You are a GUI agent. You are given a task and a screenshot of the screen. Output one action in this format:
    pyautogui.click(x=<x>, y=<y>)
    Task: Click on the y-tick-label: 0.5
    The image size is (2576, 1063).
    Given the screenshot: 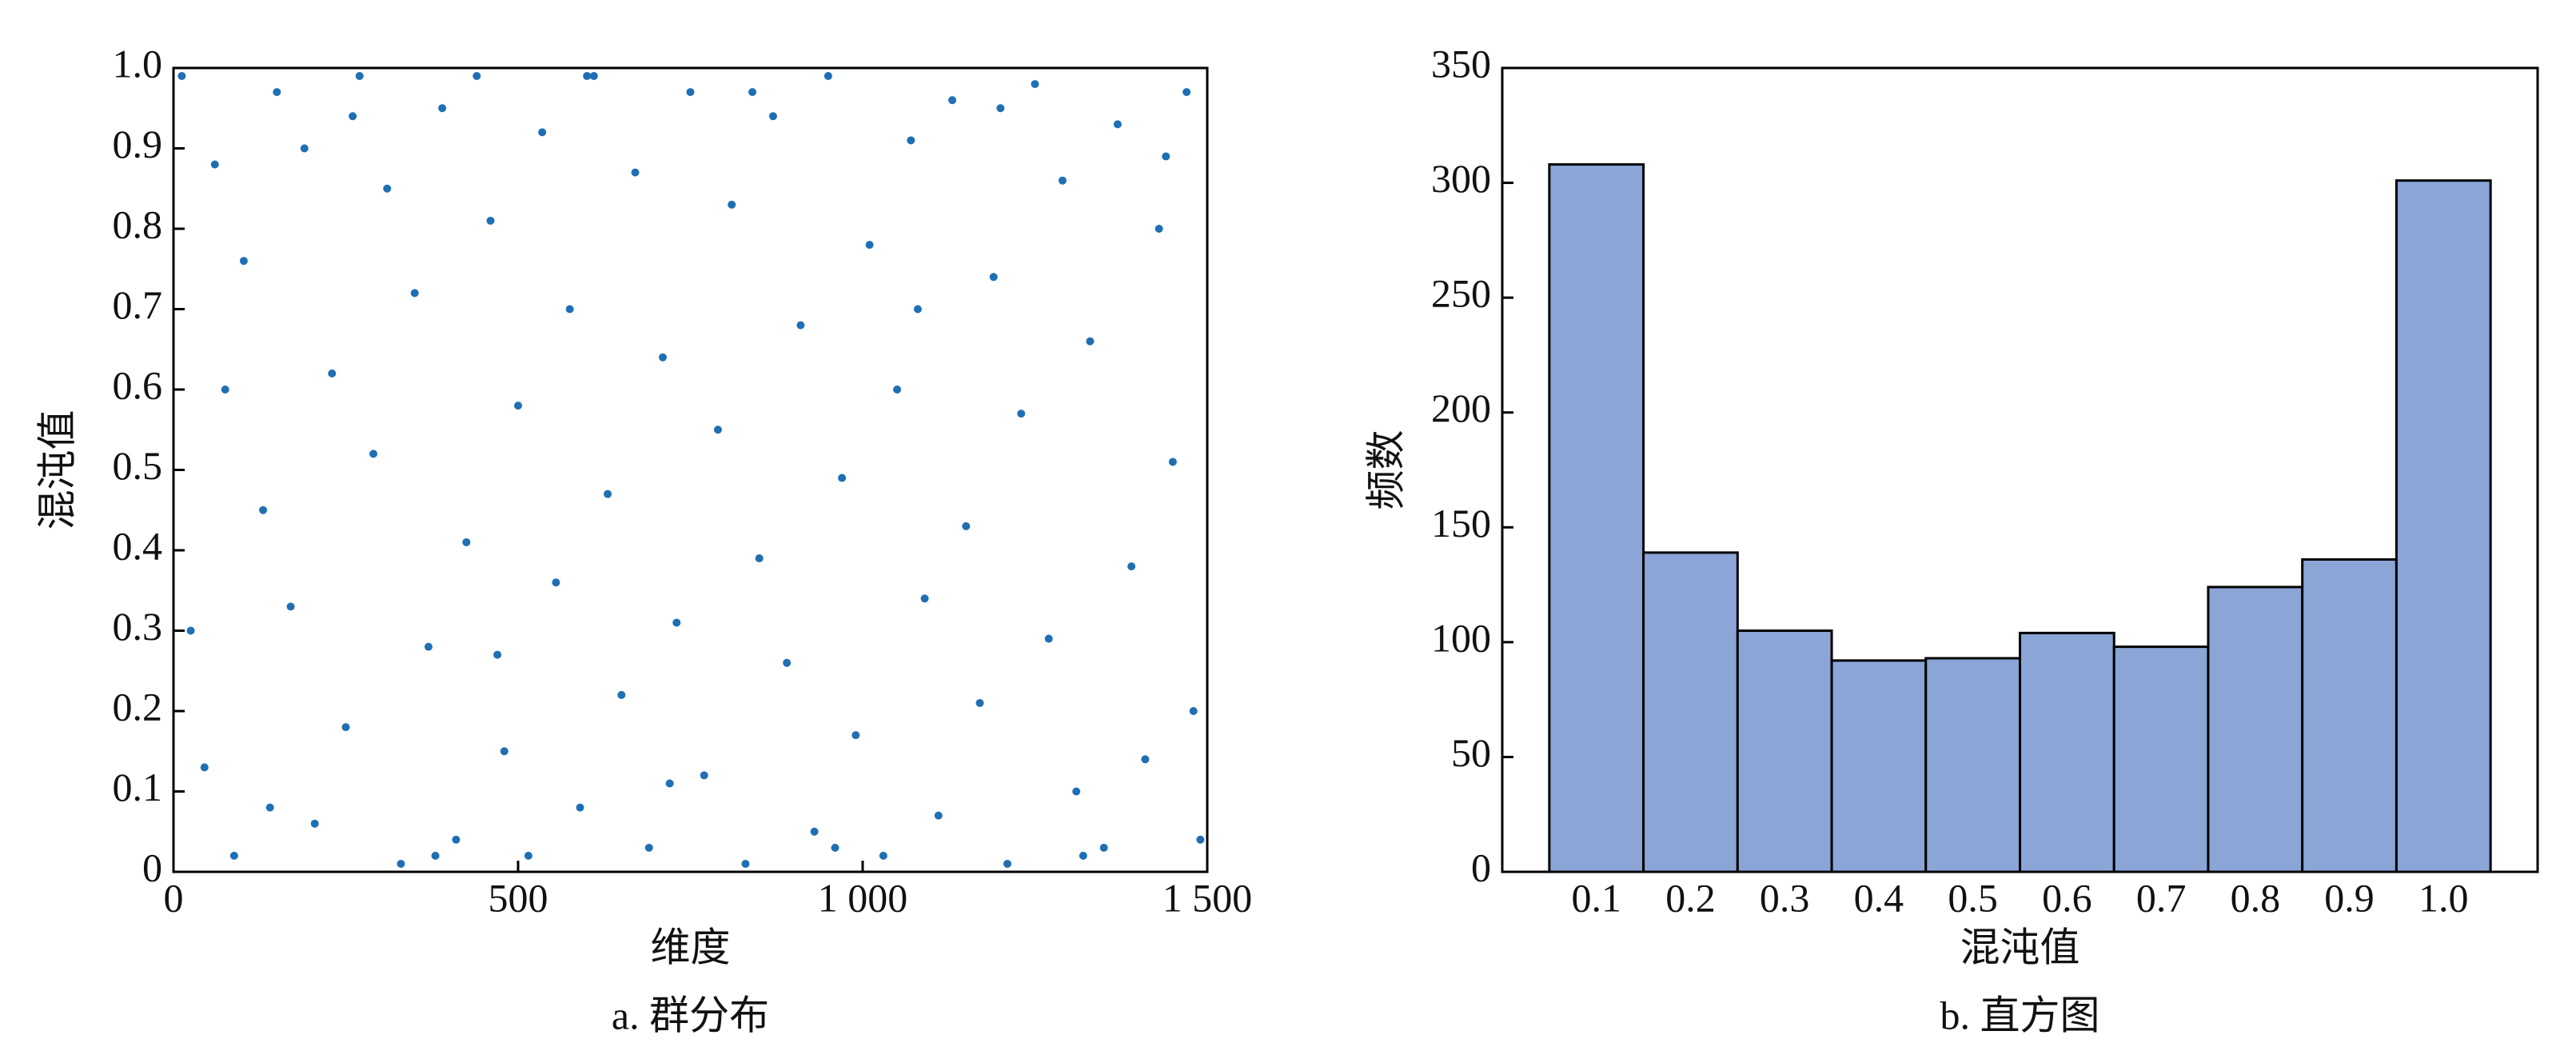 What is the action you would take?
    pyautogui.click(x=138, y=465)
    